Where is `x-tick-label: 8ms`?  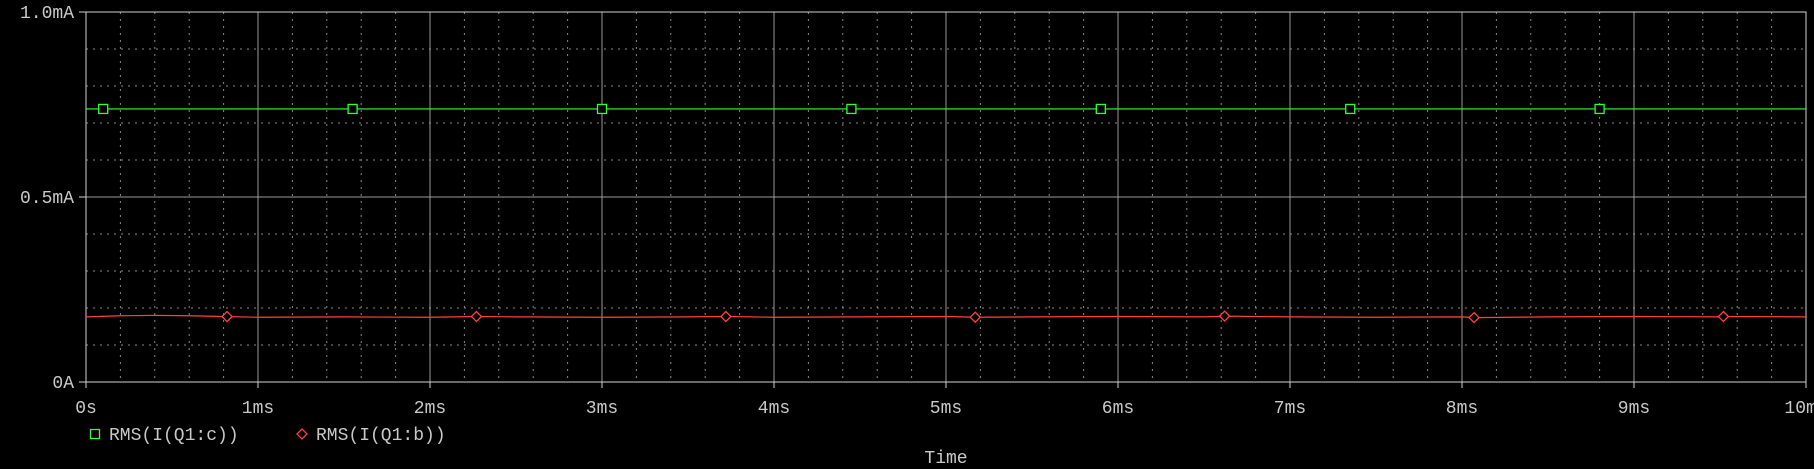
x-tick-label: 8ms is located at coordinates (1462, 409).